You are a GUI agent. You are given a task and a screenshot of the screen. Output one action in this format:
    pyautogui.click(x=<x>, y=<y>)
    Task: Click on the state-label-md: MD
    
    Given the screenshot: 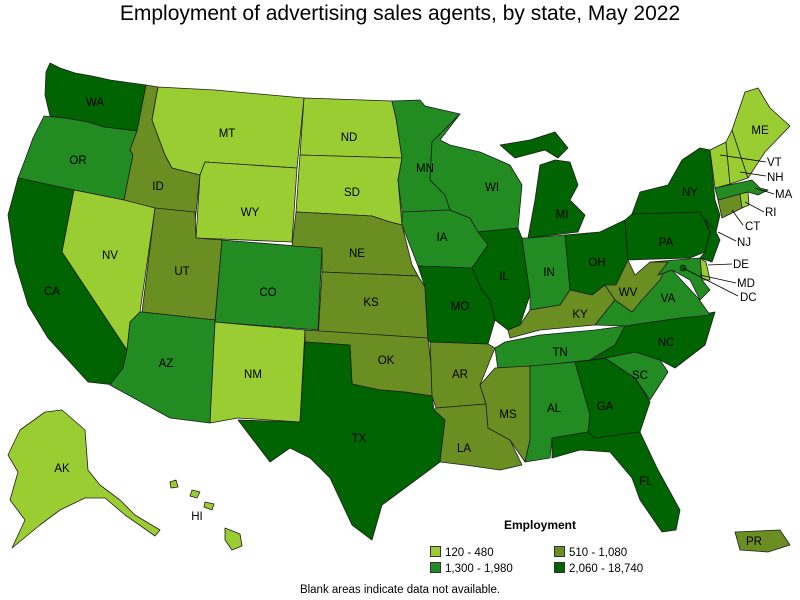 What is the action you would take?
    pyautogui.click(x=746, y=284)
    